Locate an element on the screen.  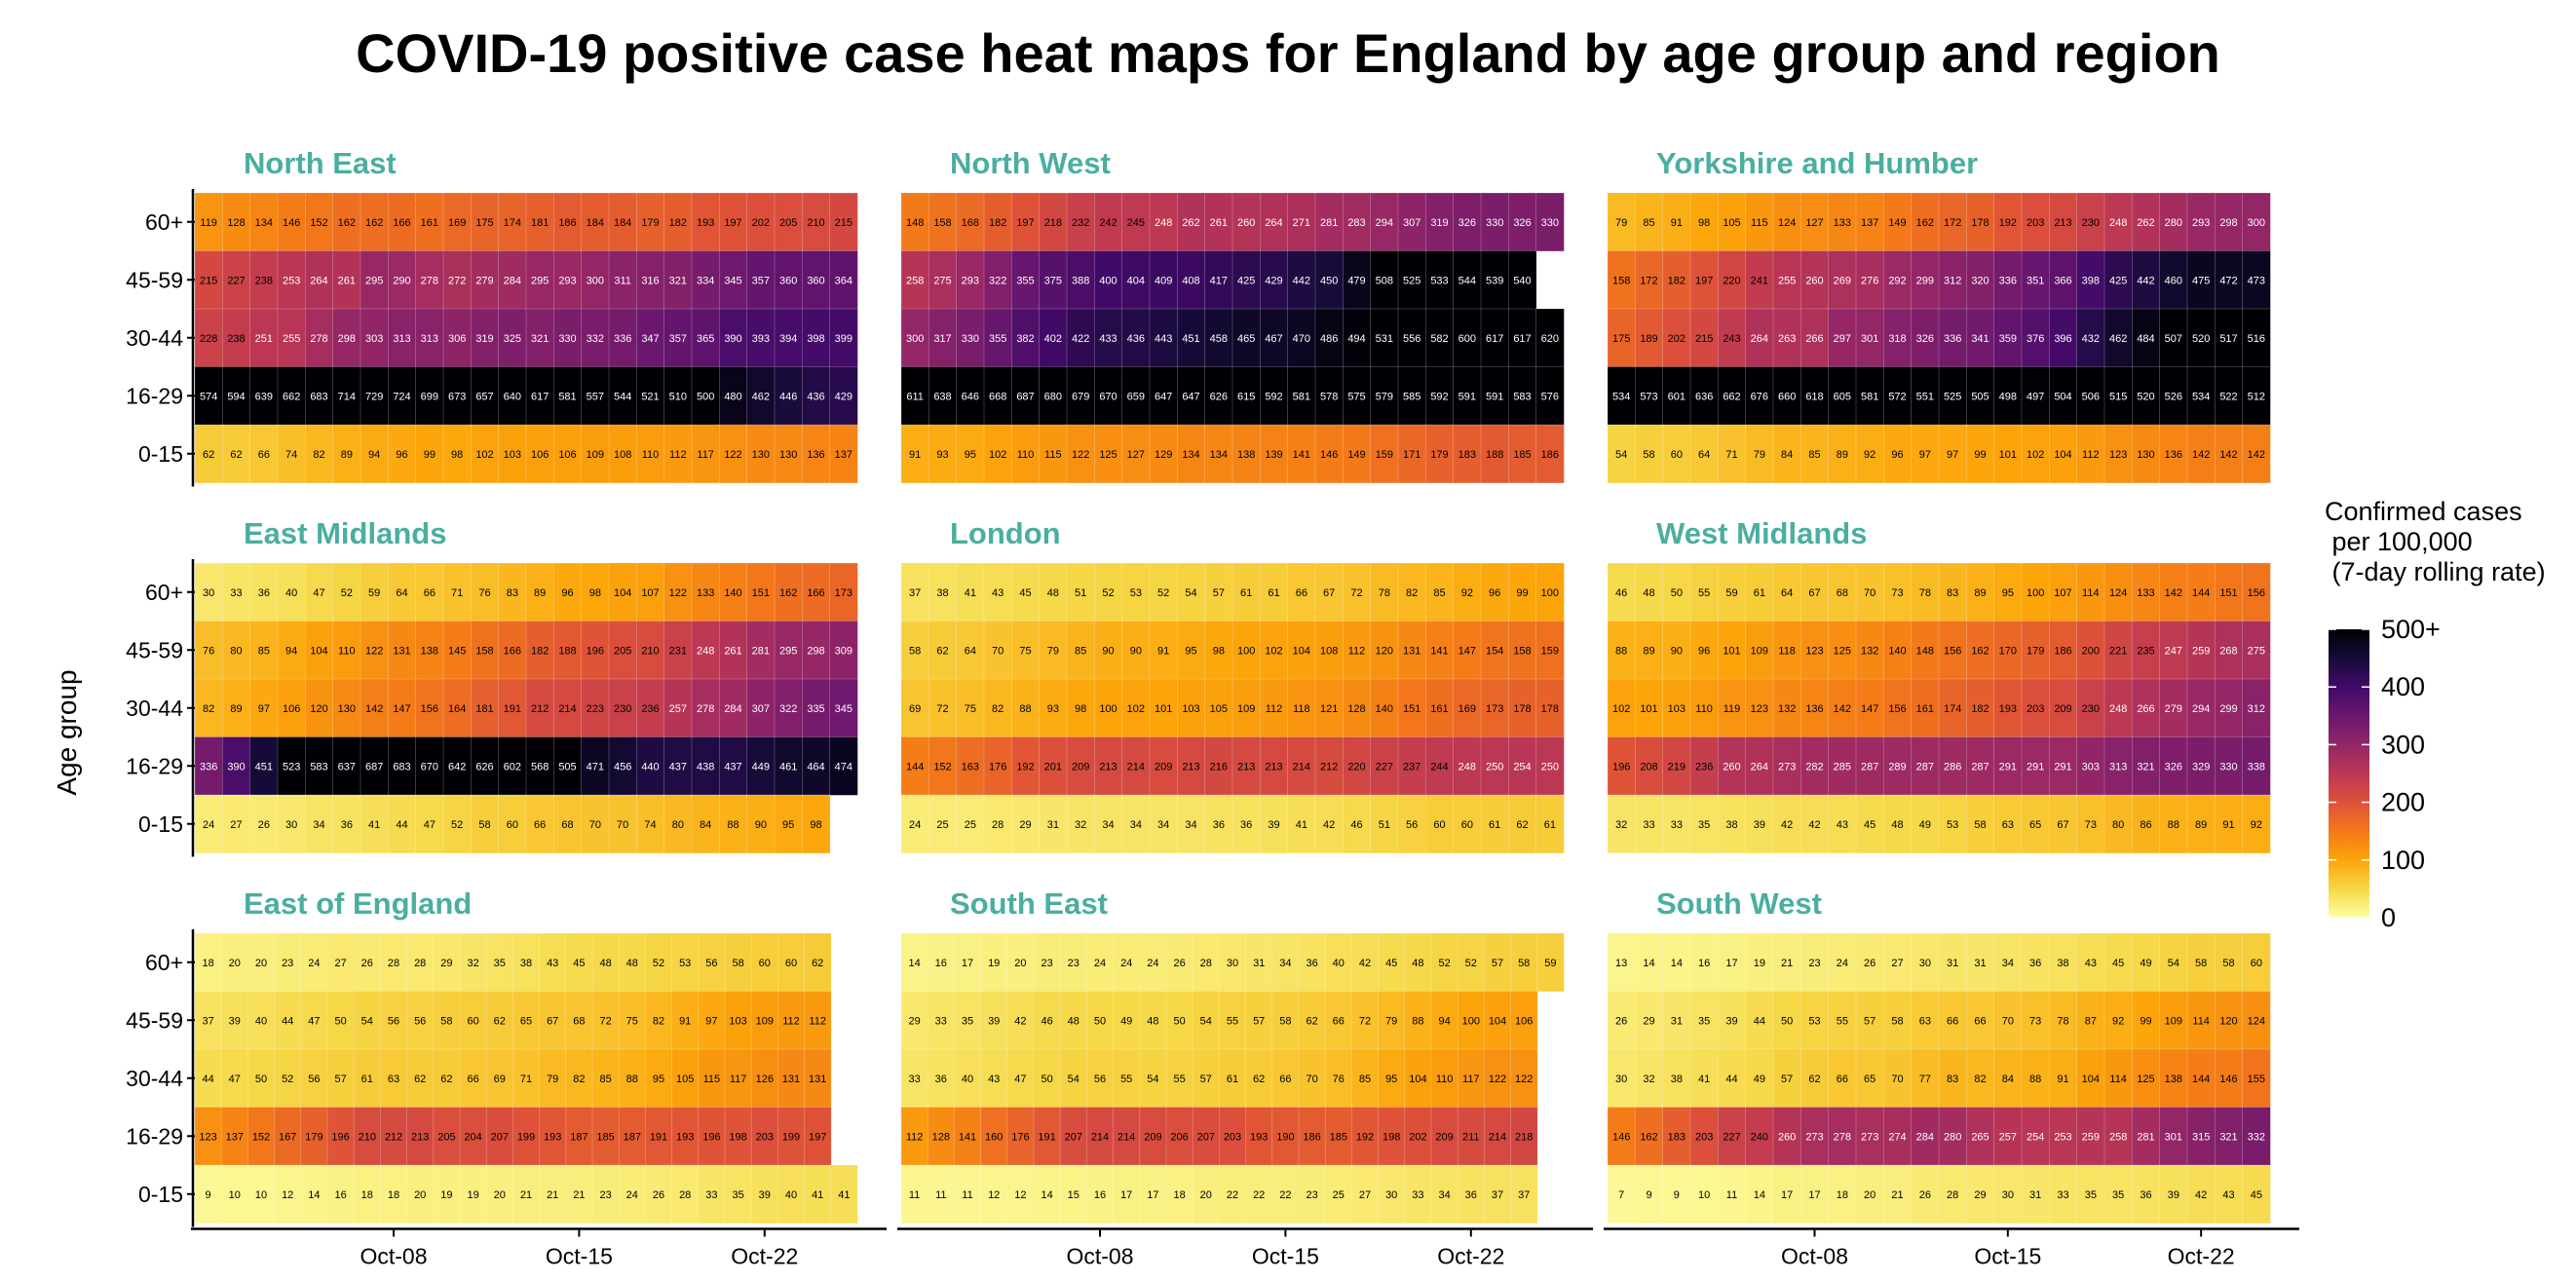
cell-value-label: 24 is located at coordinates (208, 825).